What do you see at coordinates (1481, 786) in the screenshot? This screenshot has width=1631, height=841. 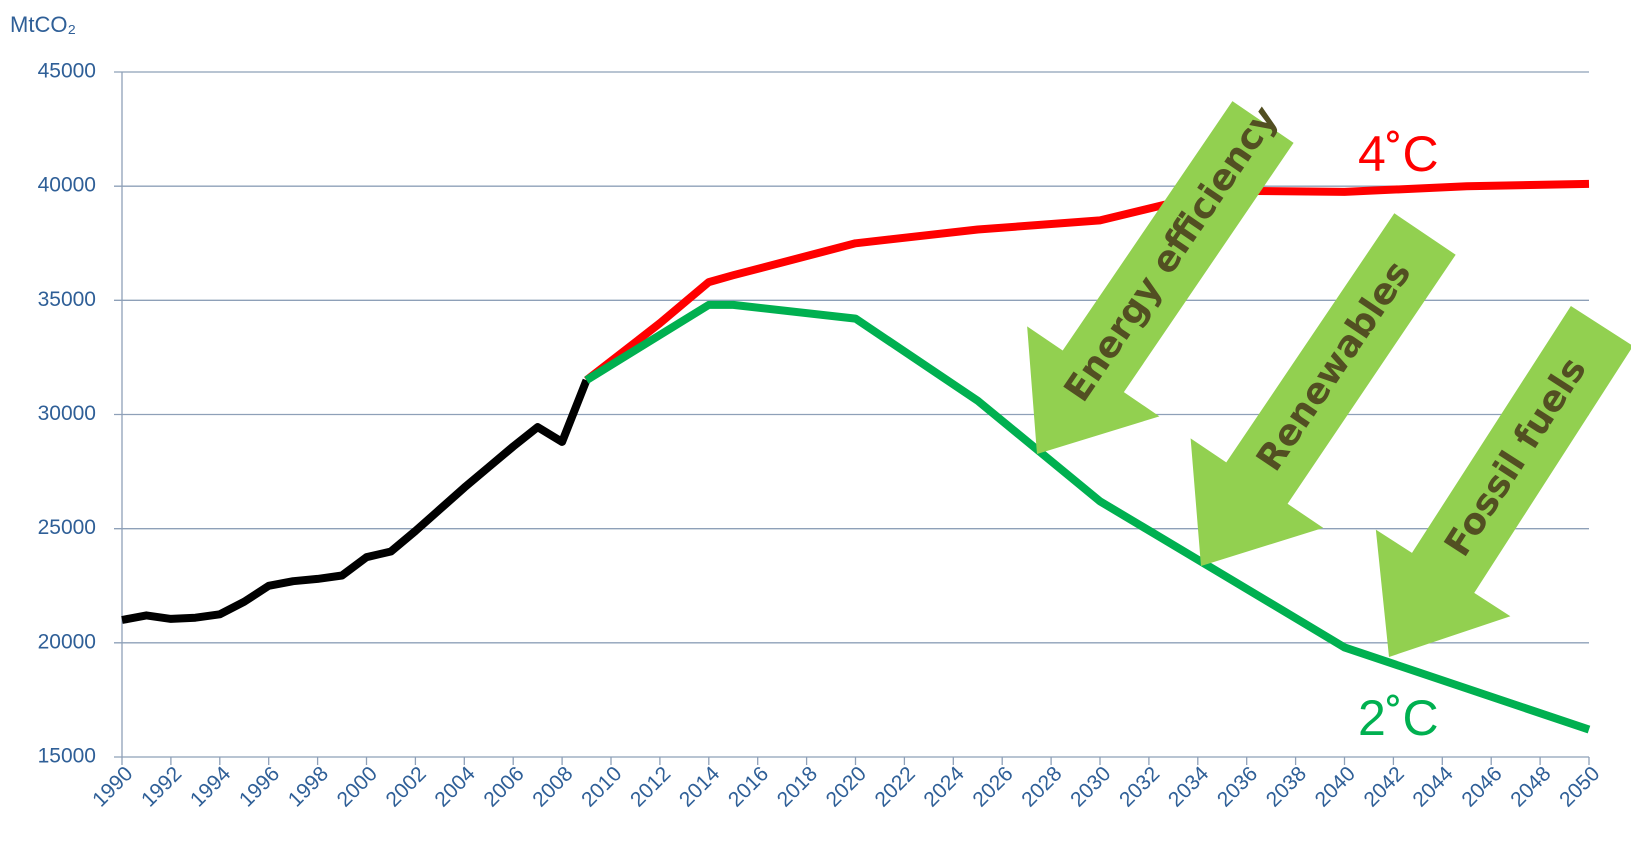 I see `x-tick-label: 2046` at bounding box center [1481, 786].